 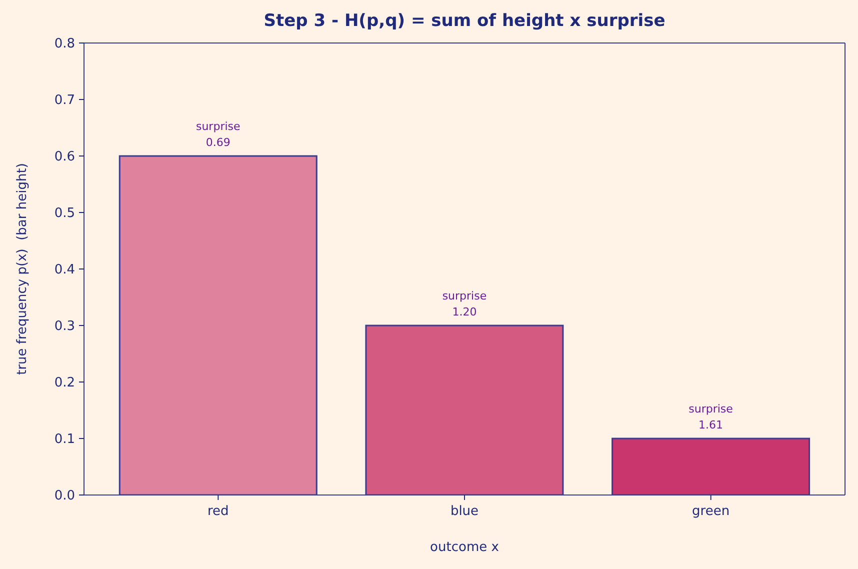 What do you see at coordinates (64, 270) in the screenshot?
I see `y-tick-label: 0.4` at bounding box center [64, 270].